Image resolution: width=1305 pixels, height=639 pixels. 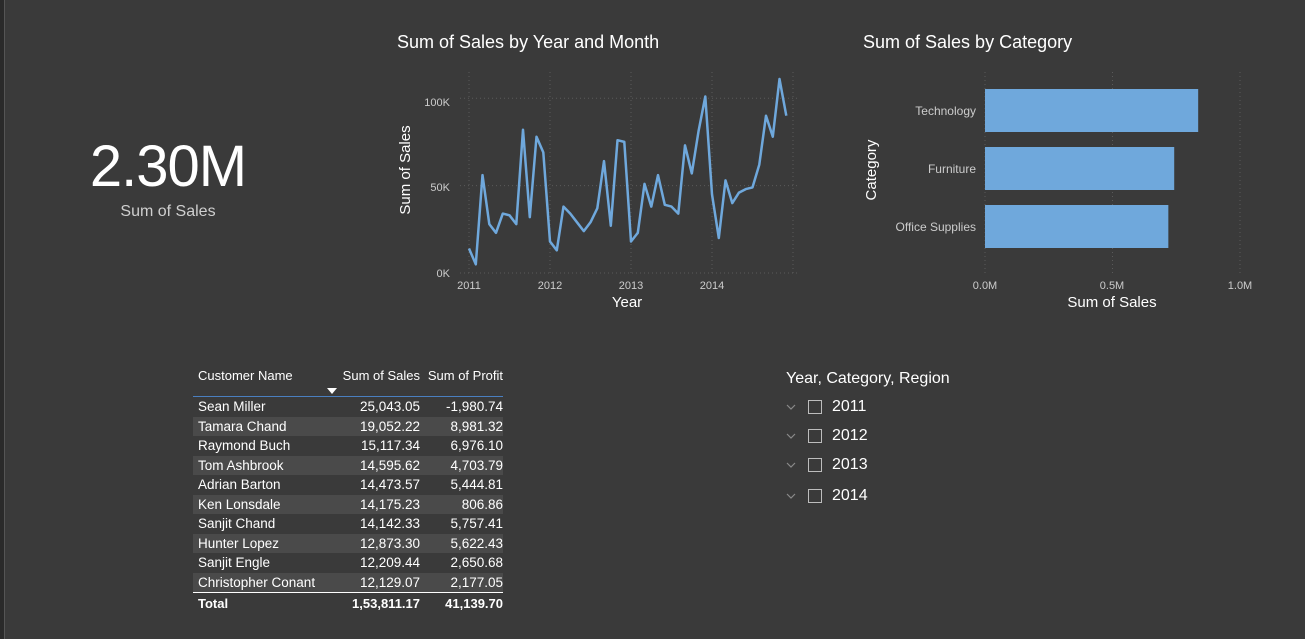 What do you see at coordinates (237, 524) in the screenshot?
I see `cell-customer-name: Sanjit Chand` at bounding box center [237, 524].